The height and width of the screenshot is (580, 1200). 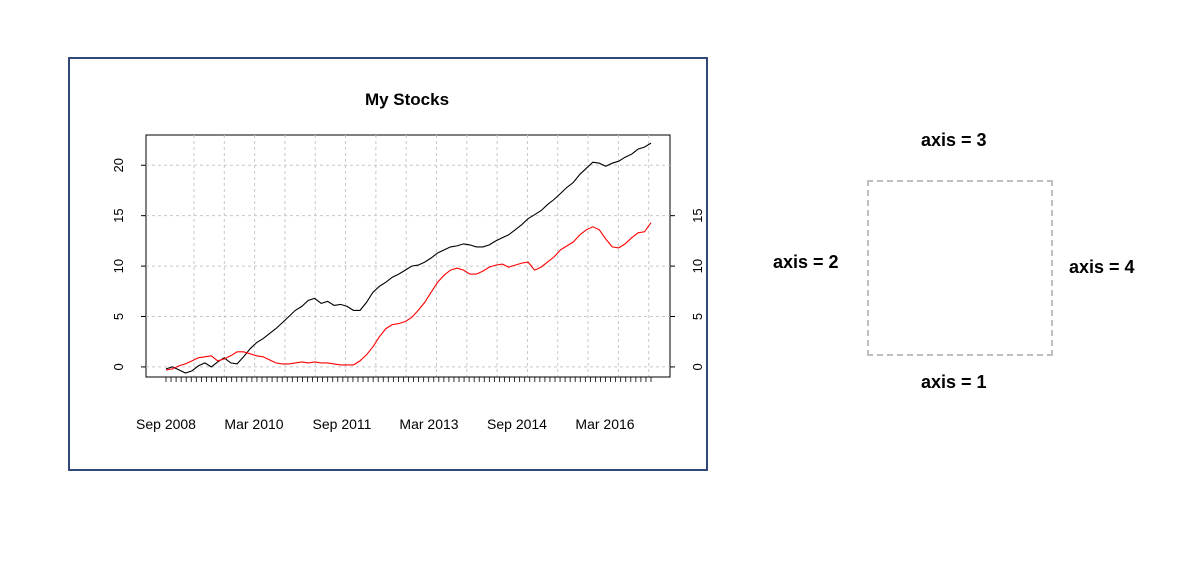 I want to click on left-y-tick-label: 10, so click(x=118, y=266).